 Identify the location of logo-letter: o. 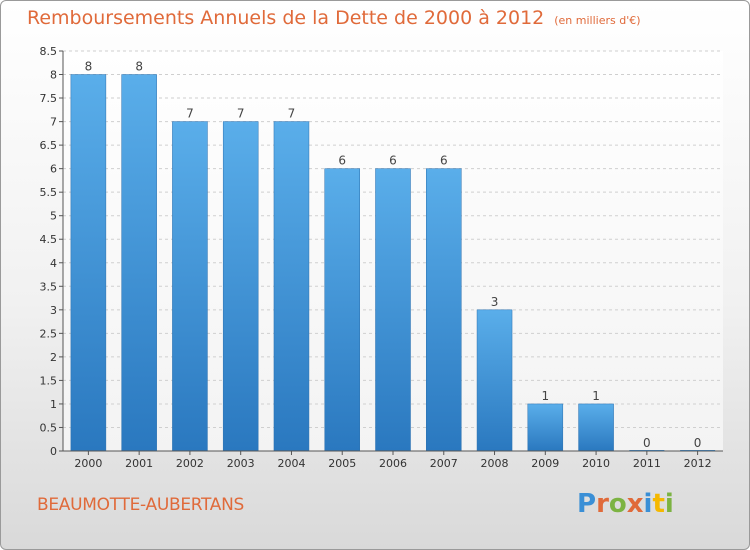
(617, 504).